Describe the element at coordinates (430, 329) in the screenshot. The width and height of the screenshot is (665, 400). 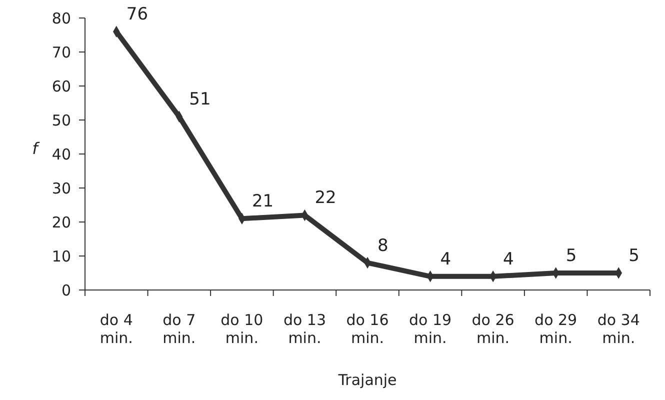
I see `x-tick-label: do 19 min.` at that location.